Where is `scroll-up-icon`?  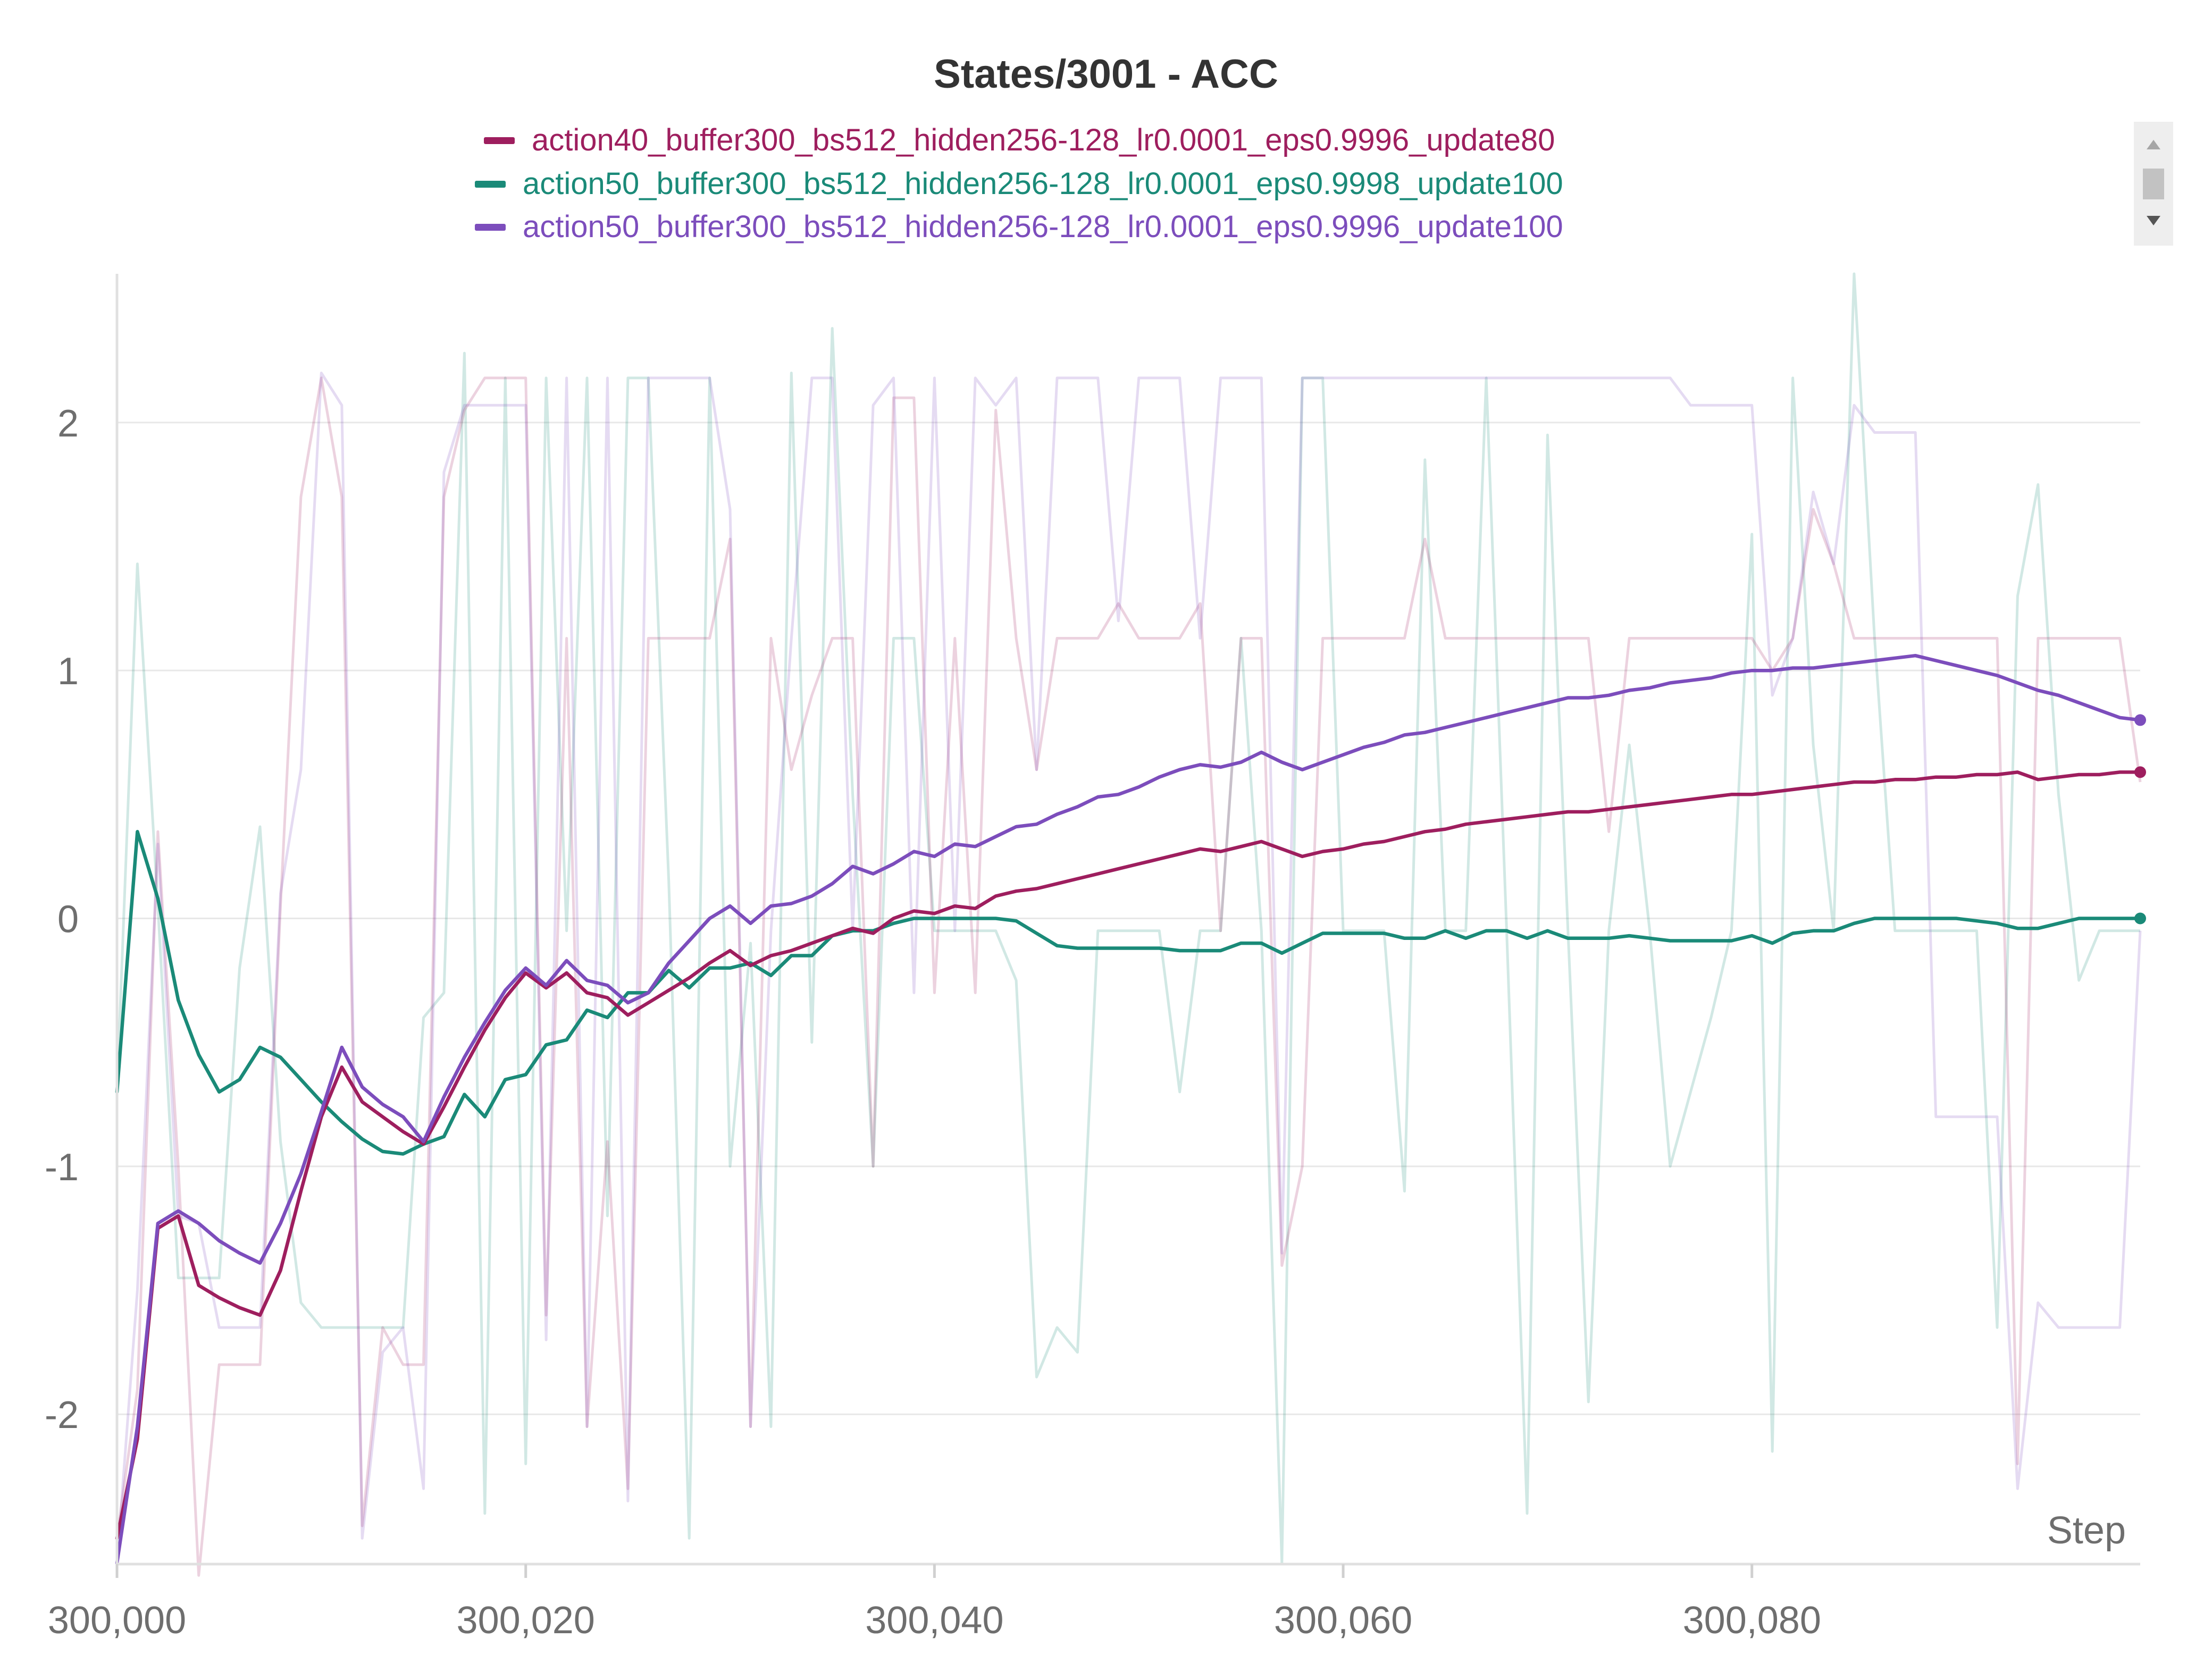
scroll-up-icon is located at coordinates (2153, 144).